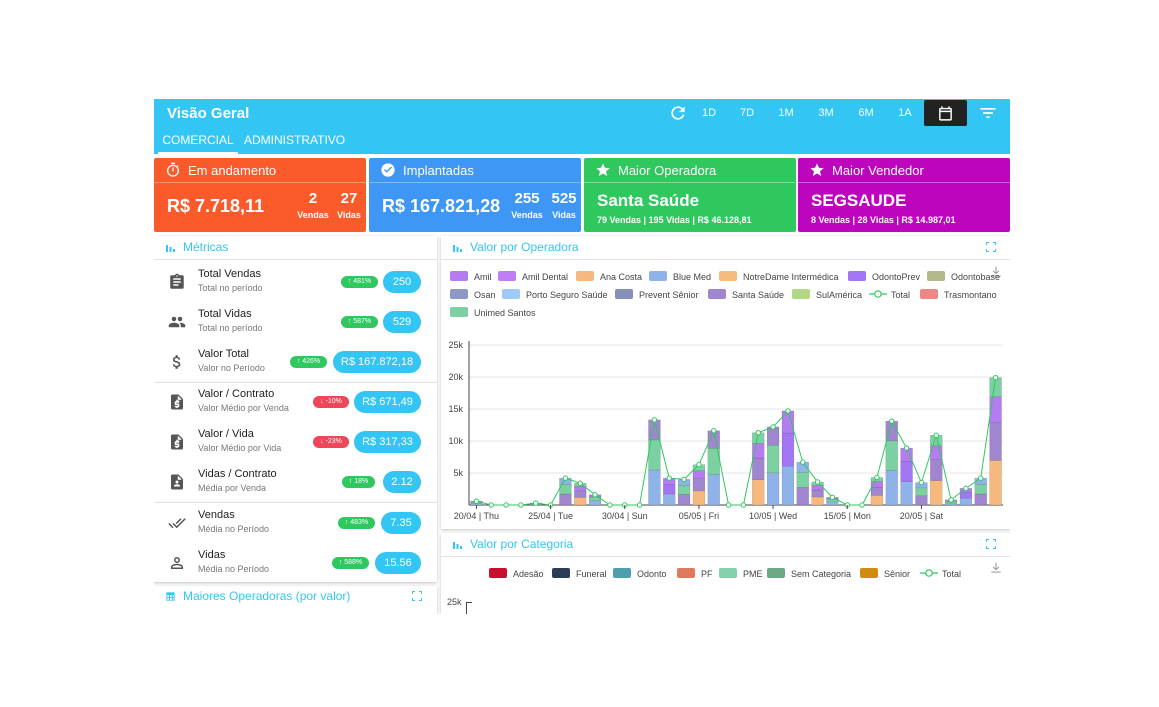 This screenshot has height=707, width=1159. Describe the element at coordinates (640, 574) in the screenshot. I see `legend-item: Odonto` at that location.